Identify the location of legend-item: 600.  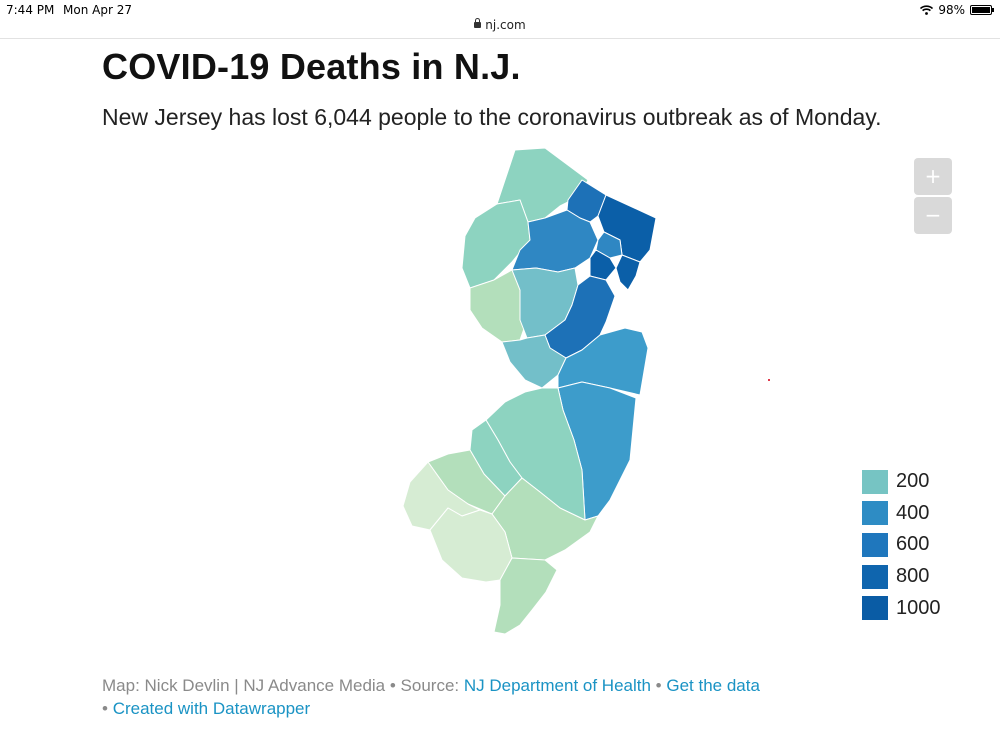
(901, 545).